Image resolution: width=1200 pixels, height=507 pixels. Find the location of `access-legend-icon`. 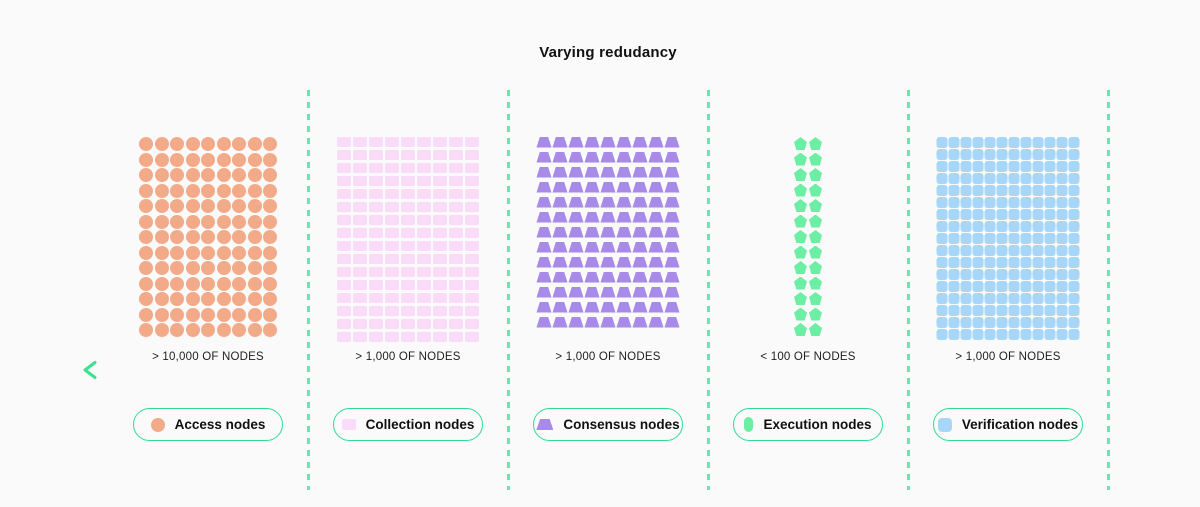

access-legend-icon is located at coordinates (157, 424).